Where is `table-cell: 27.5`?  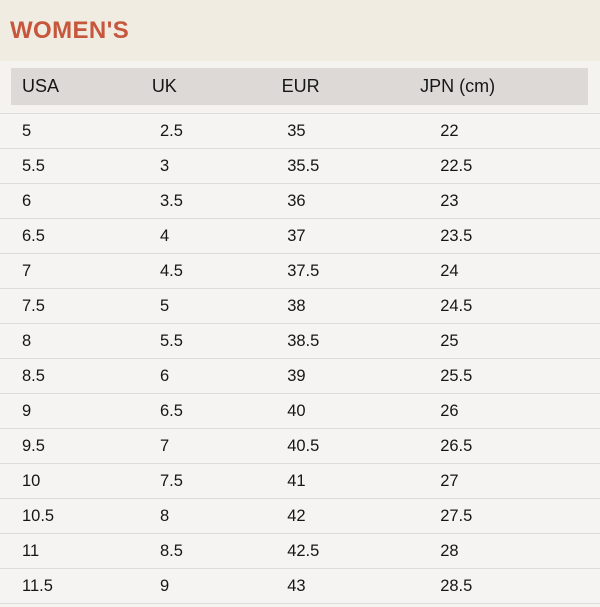
table-cell: 27.5 is located at coordinates (456, 515).